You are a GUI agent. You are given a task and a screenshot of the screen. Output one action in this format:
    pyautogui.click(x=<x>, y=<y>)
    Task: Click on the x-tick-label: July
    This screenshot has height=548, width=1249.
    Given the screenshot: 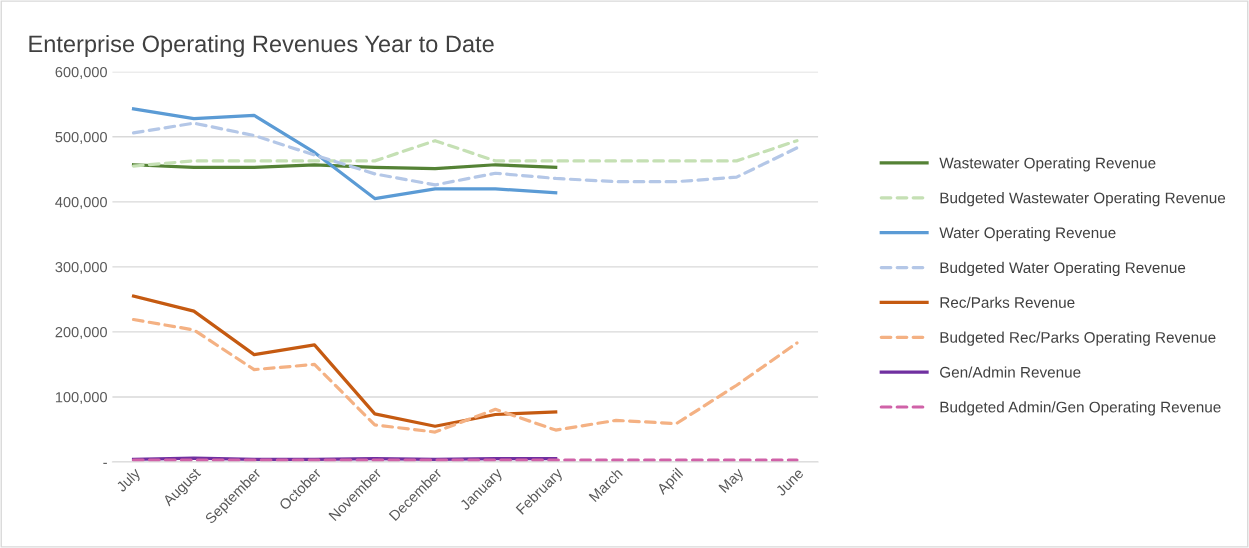 What is the action you would take?
    pyautogui.click(x=129, y=480)
    